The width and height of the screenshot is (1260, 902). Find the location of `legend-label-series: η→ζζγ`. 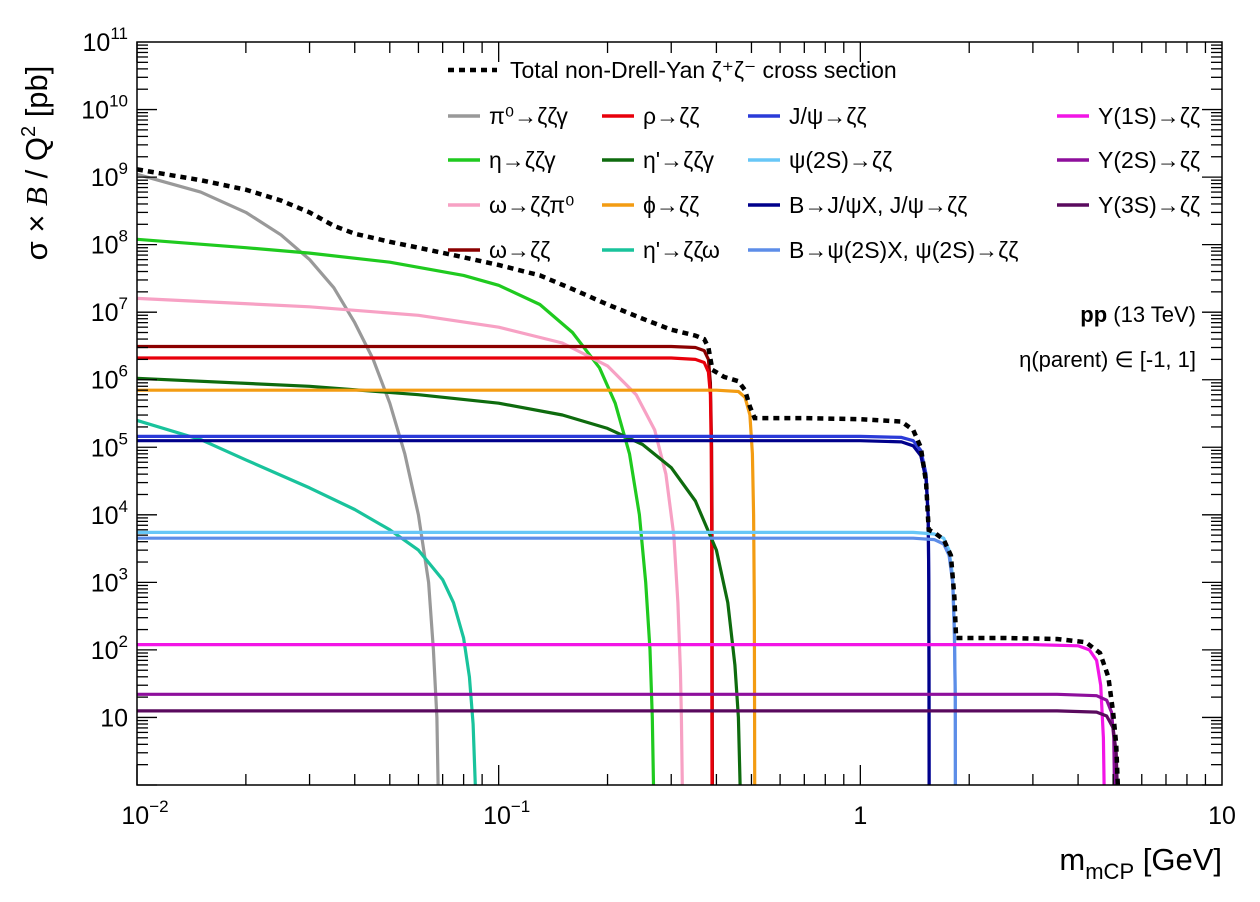

legend-label-series: η→ζζγ is located at coordinates (522, 160).